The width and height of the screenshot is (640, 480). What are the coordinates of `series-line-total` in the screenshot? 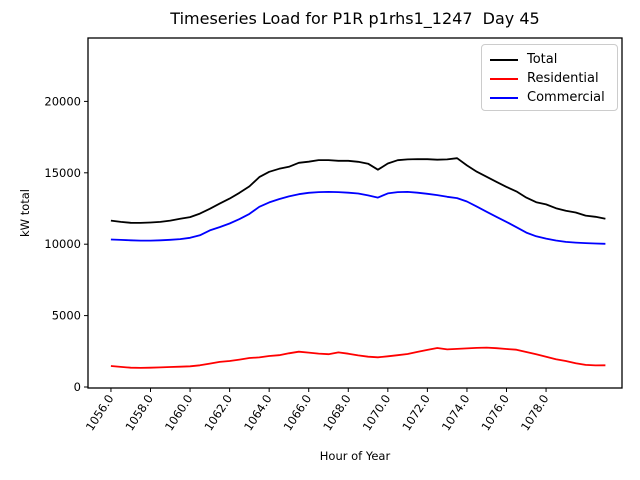 It's located at (358, 190).